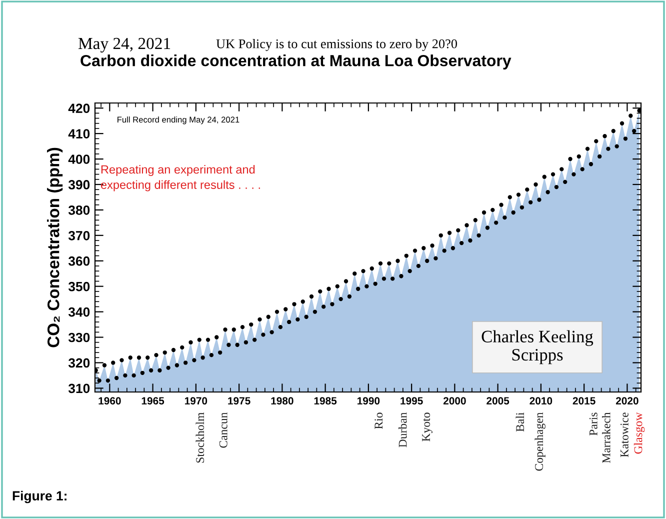  Describe the element at coordinates (639, 433) in the screenshot. I see `text: Glasgow` at that location.